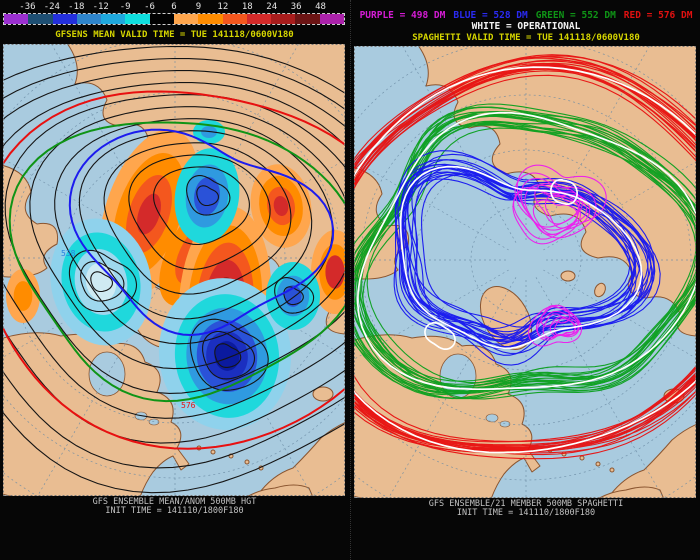 The height and width of the screenshot is (560, 700). I want to click on contour-label-538: 538, so click(68, 253).